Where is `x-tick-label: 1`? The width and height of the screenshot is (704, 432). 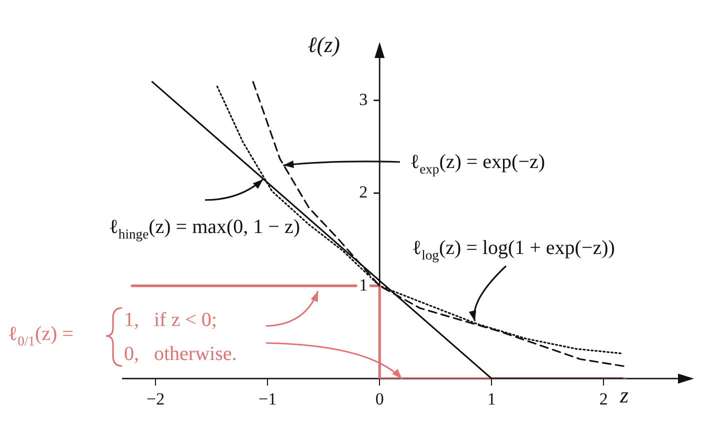 x-tick-label: 1 is located at coordinates (491, 398).